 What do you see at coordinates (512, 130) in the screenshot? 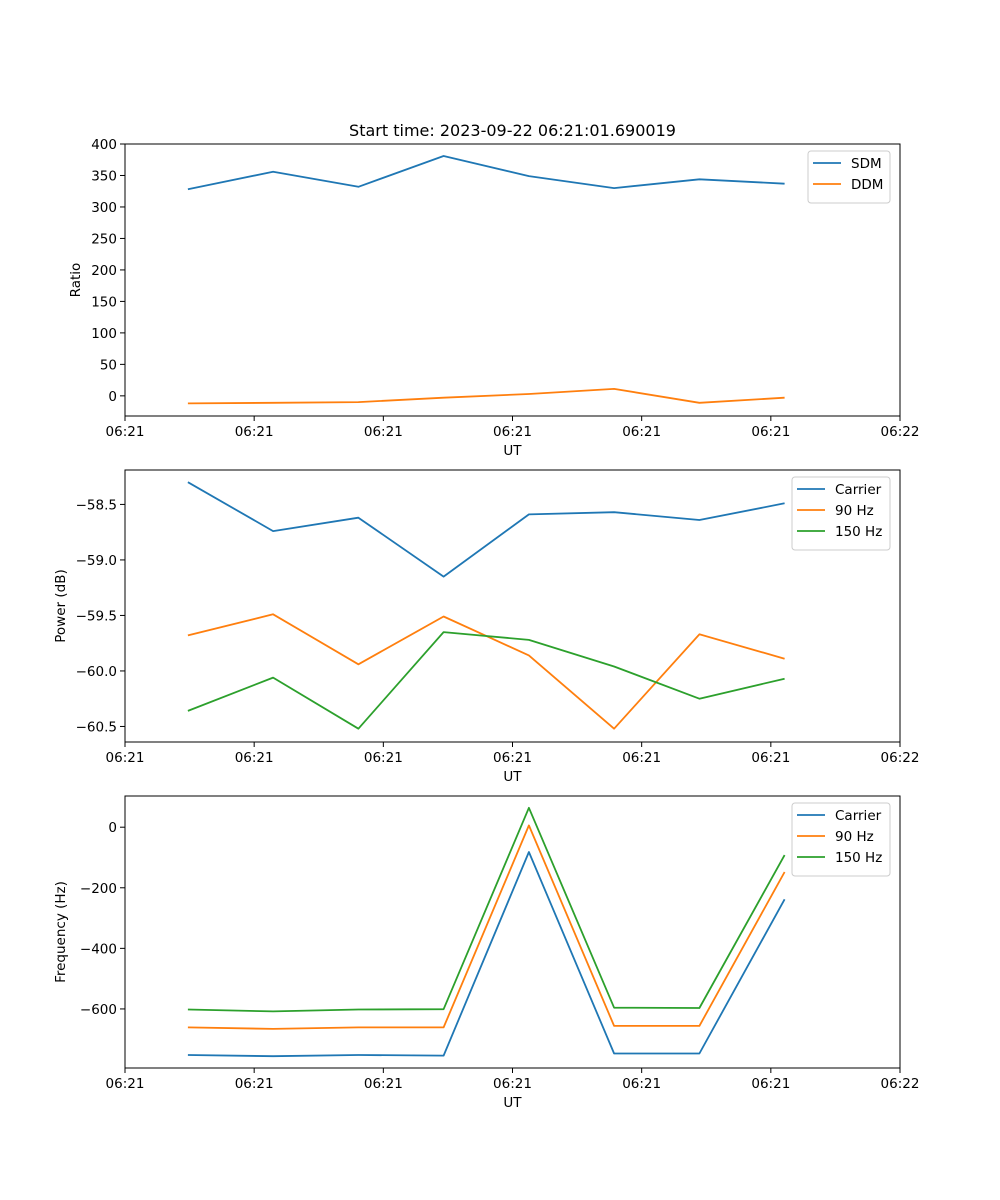
I see `chart-title: Start time: 2023-09-22 06:21:01.690019` at bounding box center [512, 130].